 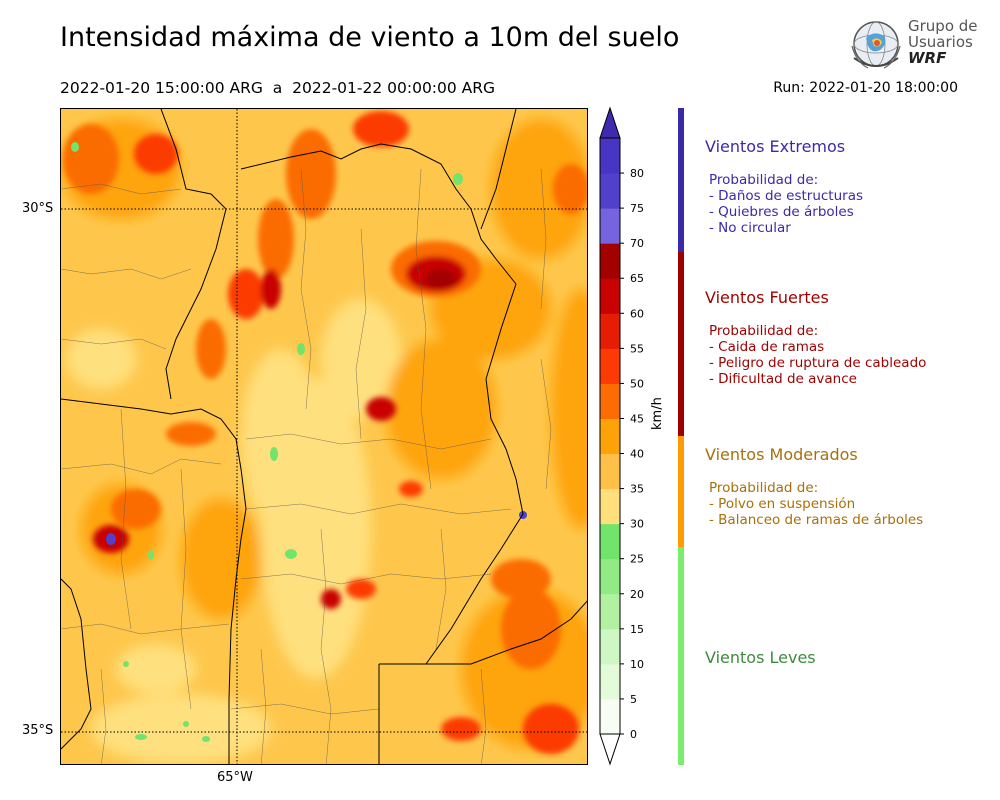 I want to click on category-name: Vientos Extremos, so click(x=775, y=146).